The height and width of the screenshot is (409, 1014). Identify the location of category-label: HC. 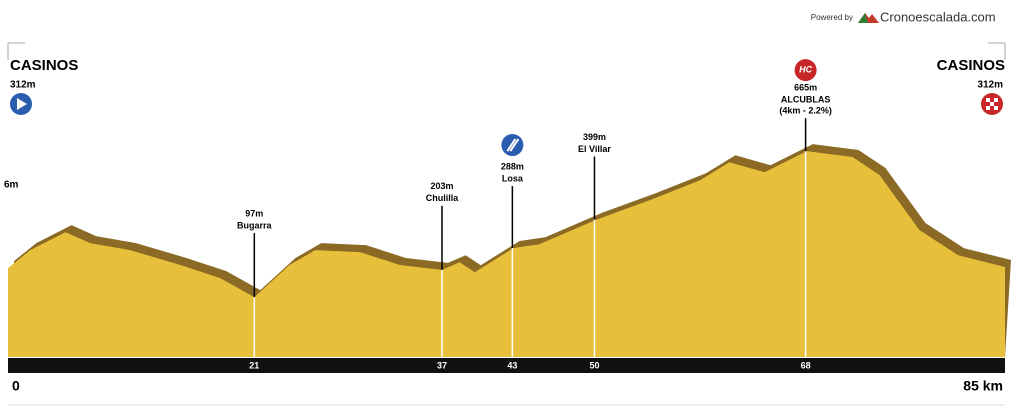
(805, 70).